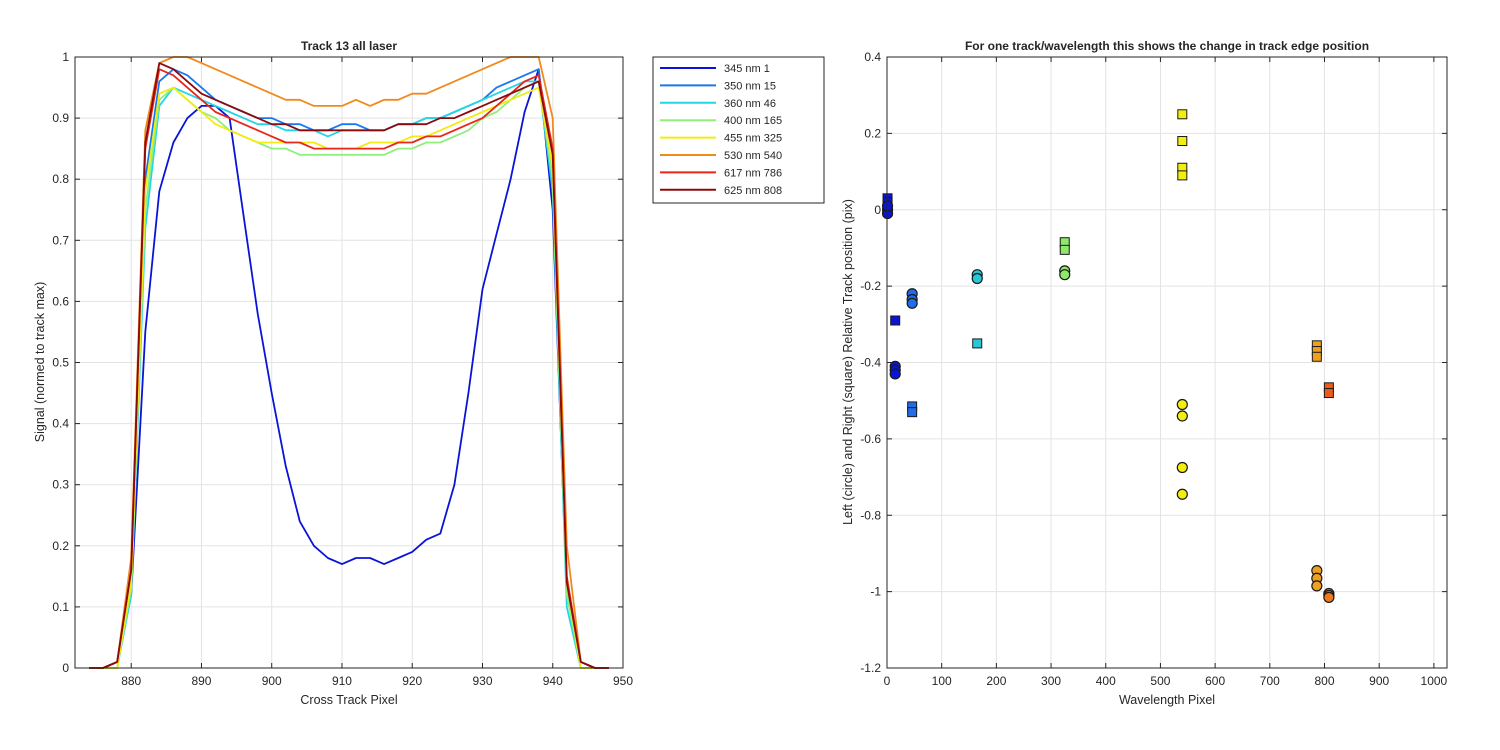 The height and width of the screenshot is (750, 1500). Describe the element at coordinates (1434, 681) in the screenshot. I see `x-tick-label: 1000` at that location.